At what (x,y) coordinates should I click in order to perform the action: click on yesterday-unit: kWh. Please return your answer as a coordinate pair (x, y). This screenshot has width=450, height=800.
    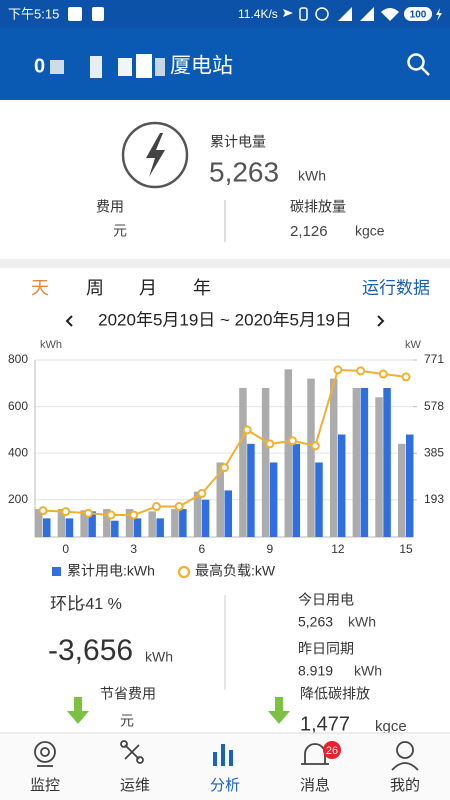
    Looking at the image, I should click on (368, 671).